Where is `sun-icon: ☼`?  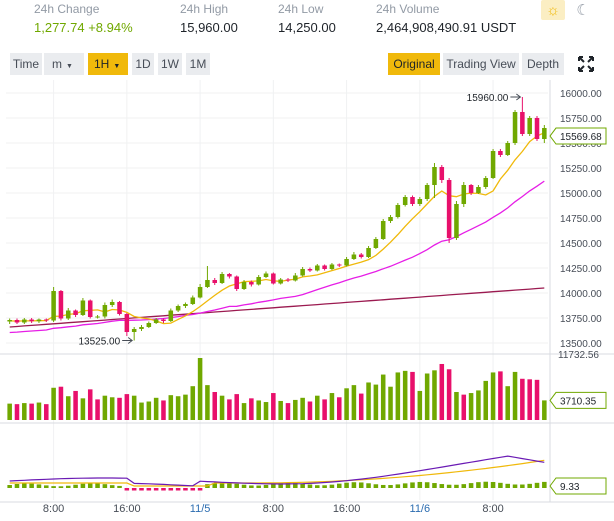
sun-icon: ☼ is located at coordinates (553, 10).